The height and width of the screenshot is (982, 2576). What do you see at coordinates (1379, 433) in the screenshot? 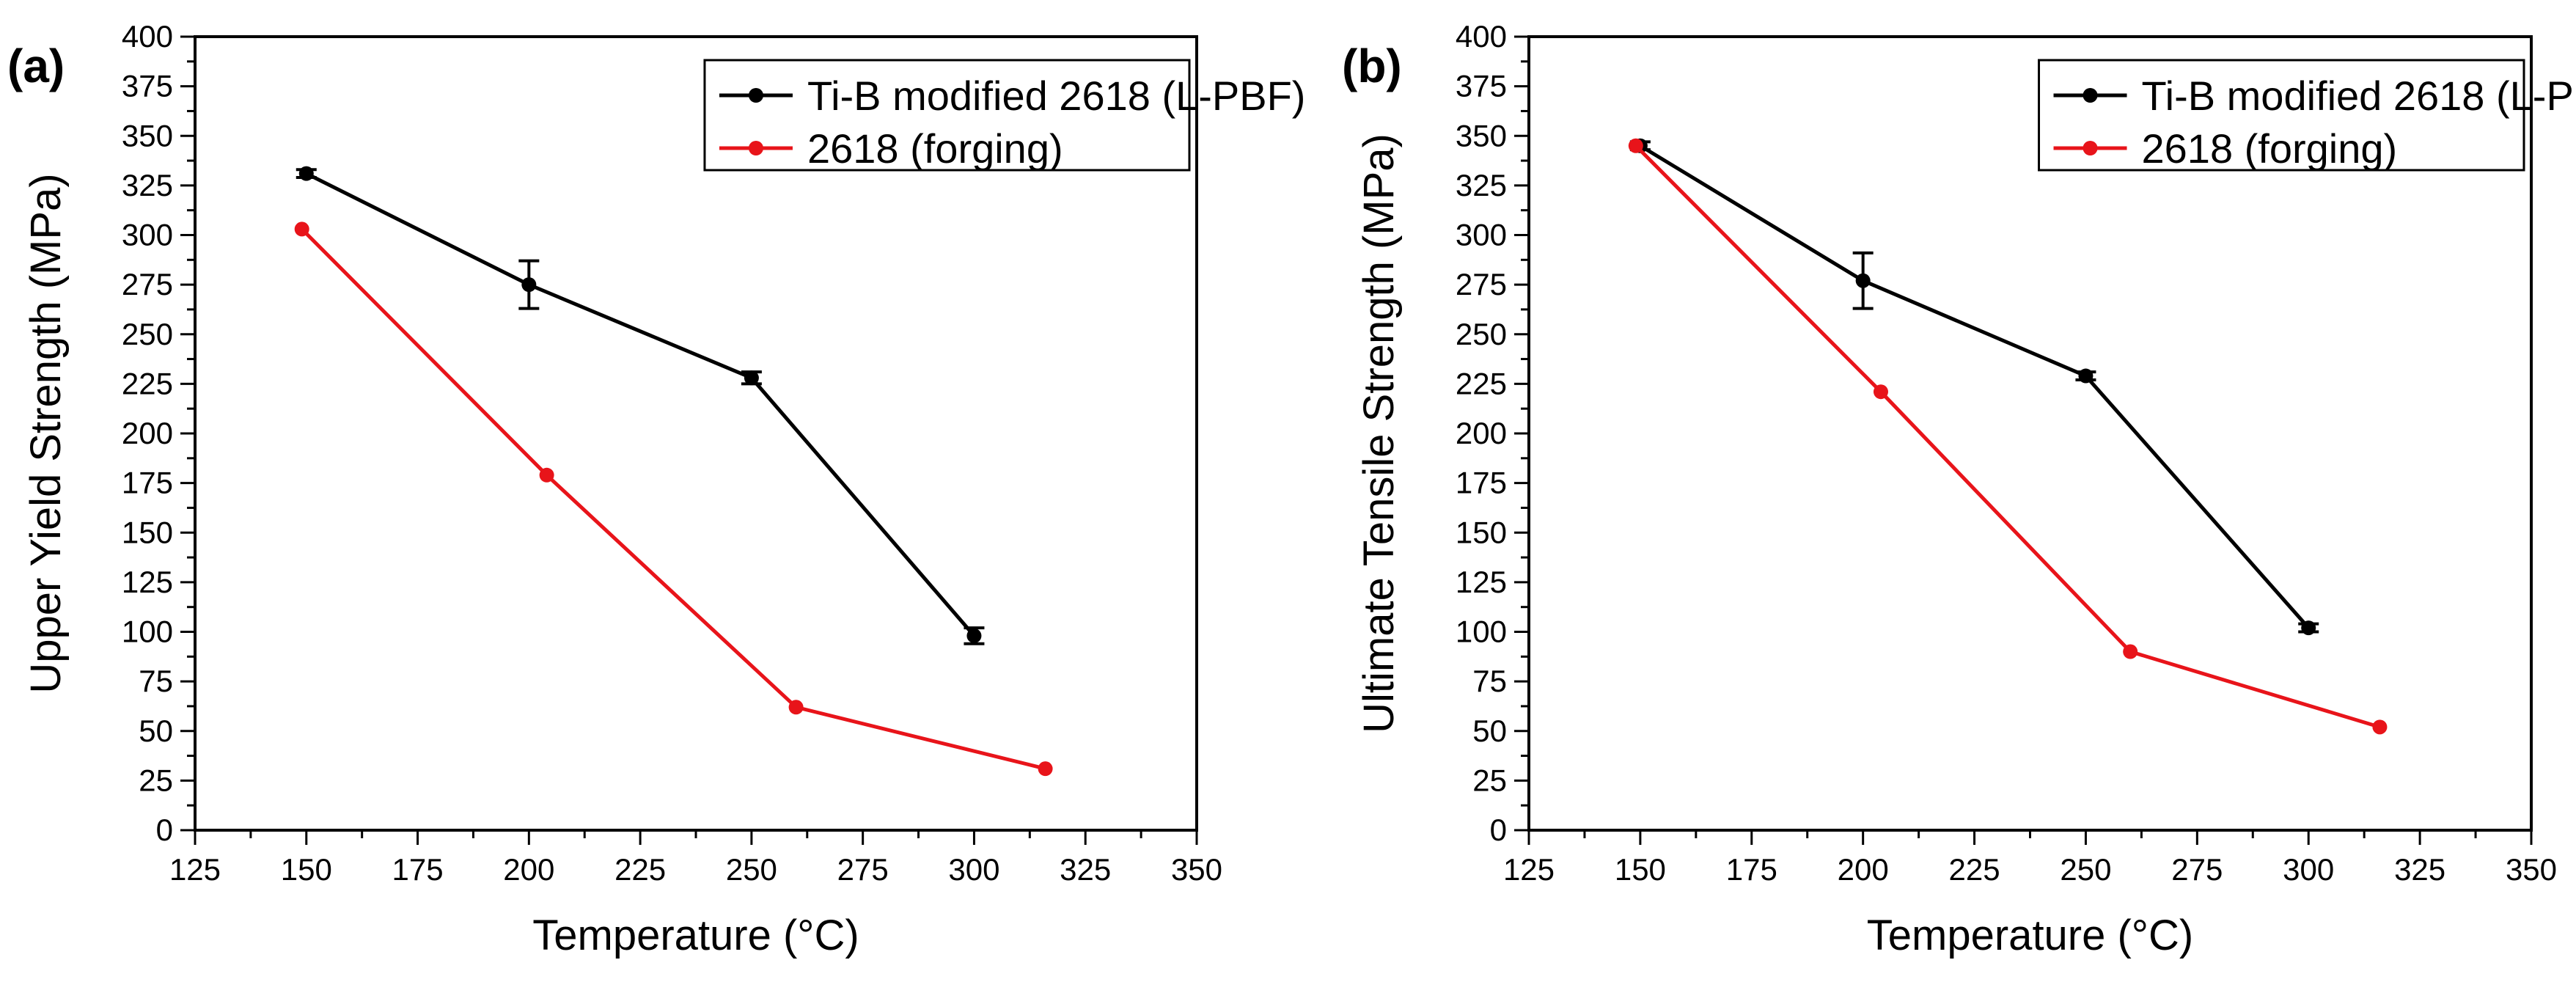
I see `y-axis-label: Ultimate Tensile Strength (MPa)` at bounding box center [1379, 433].